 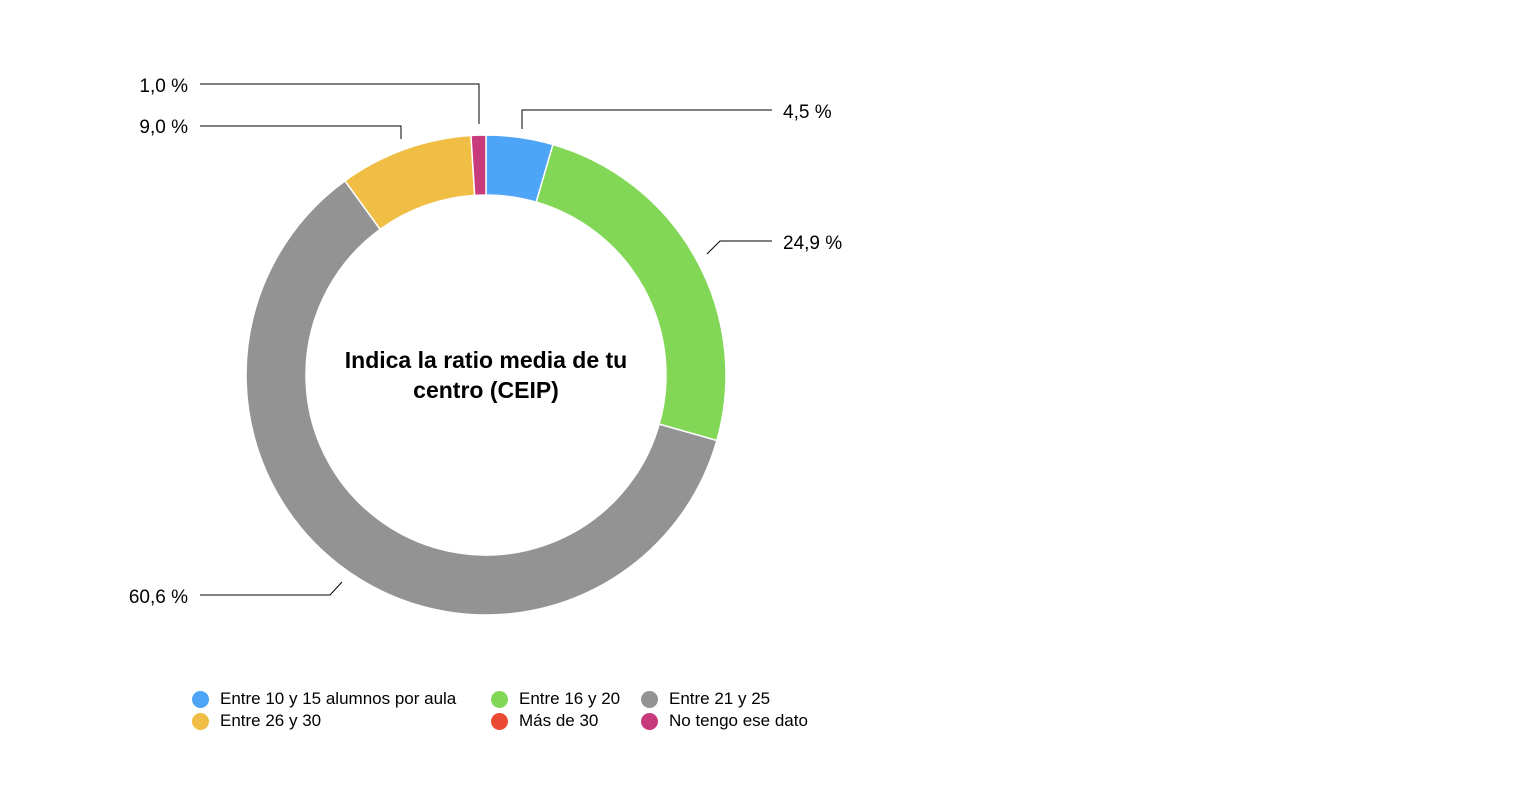 What do you see at coordinates (271, 720) in the screenshot?
I see `legend-label: Entre 26 y 30` at bounding box center [271, 720].